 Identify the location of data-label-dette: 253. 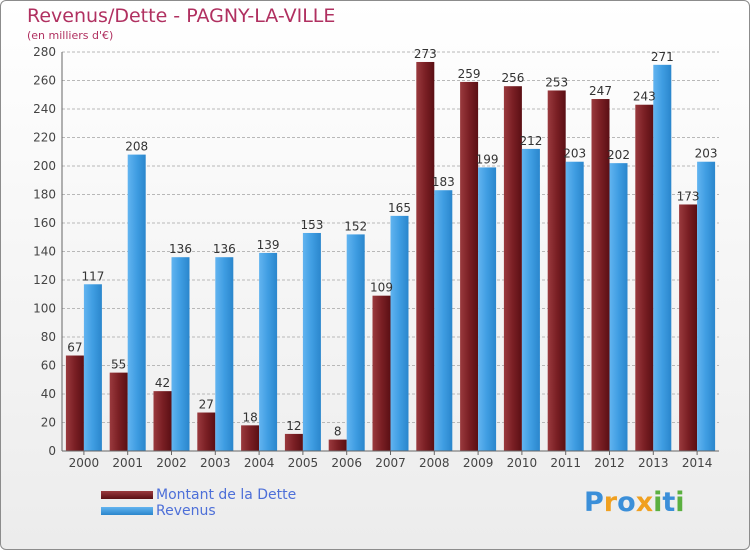
(556, 82).